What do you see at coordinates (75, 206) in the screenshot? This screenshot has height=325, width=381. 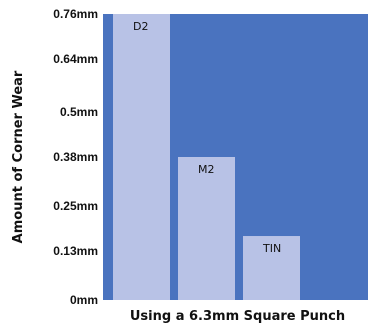 I see `y-tick-label: 0.25mm` at bounding box center [75, 206].